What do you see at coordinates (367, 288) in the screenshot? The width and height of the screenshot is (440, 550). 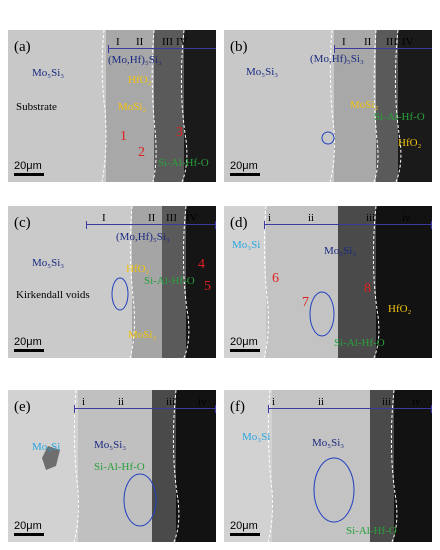 I see `point-label: 8` at bounding box center [367, 288].